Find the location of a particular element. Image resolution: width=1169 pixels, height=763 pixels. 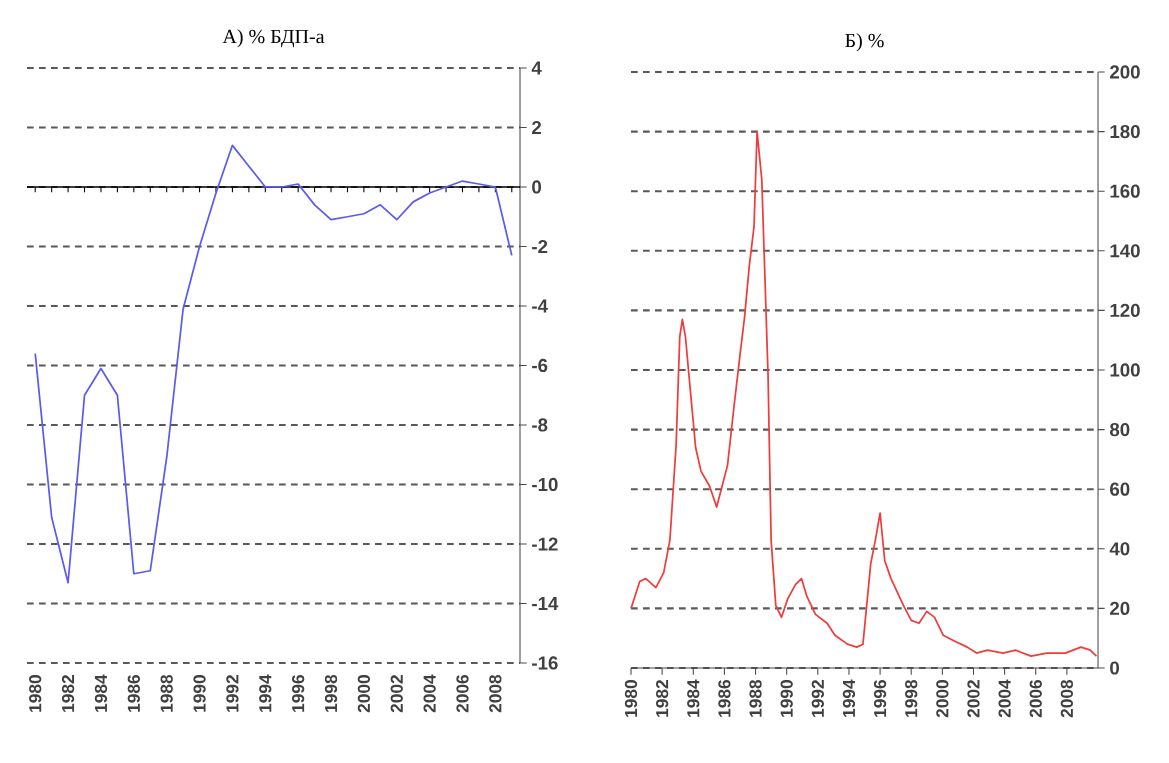

y-tick-label: 100 is located at coordinates (1125, 370).